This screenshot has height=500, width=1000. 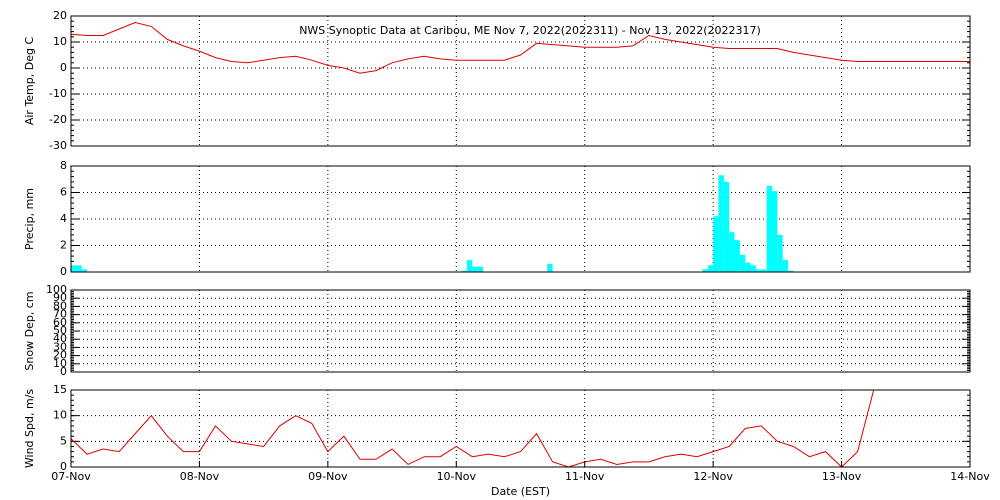 What do you see at coordinates (60, 297) in the screenshot?
I see `y-tick-label: 90` at bounding box center [60, 297].